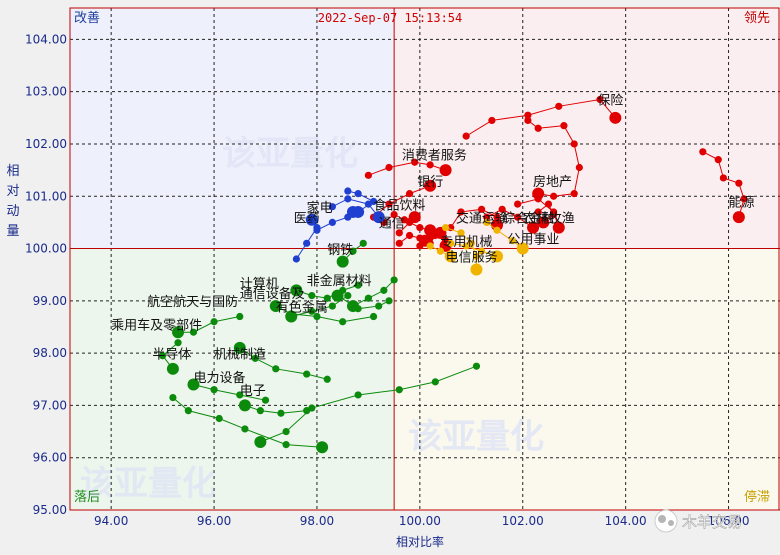 This screenshot has height=555, width=780. I want to click on series-传媒, so click(336, 219).